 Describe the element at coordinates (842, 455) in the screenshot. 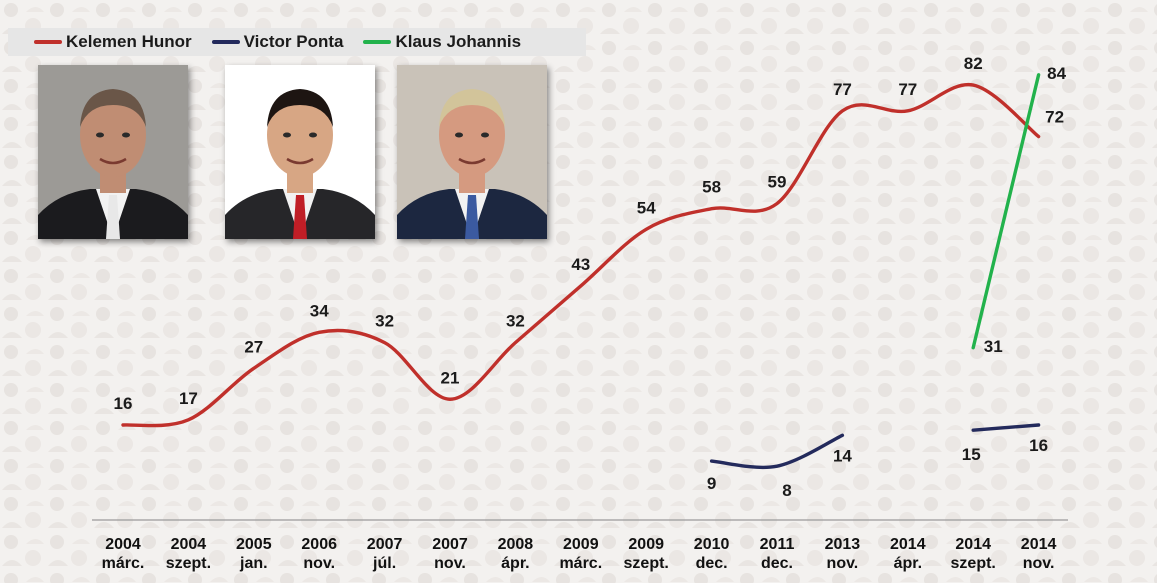

I see `victor-ponta-data-label: 14` at that location.